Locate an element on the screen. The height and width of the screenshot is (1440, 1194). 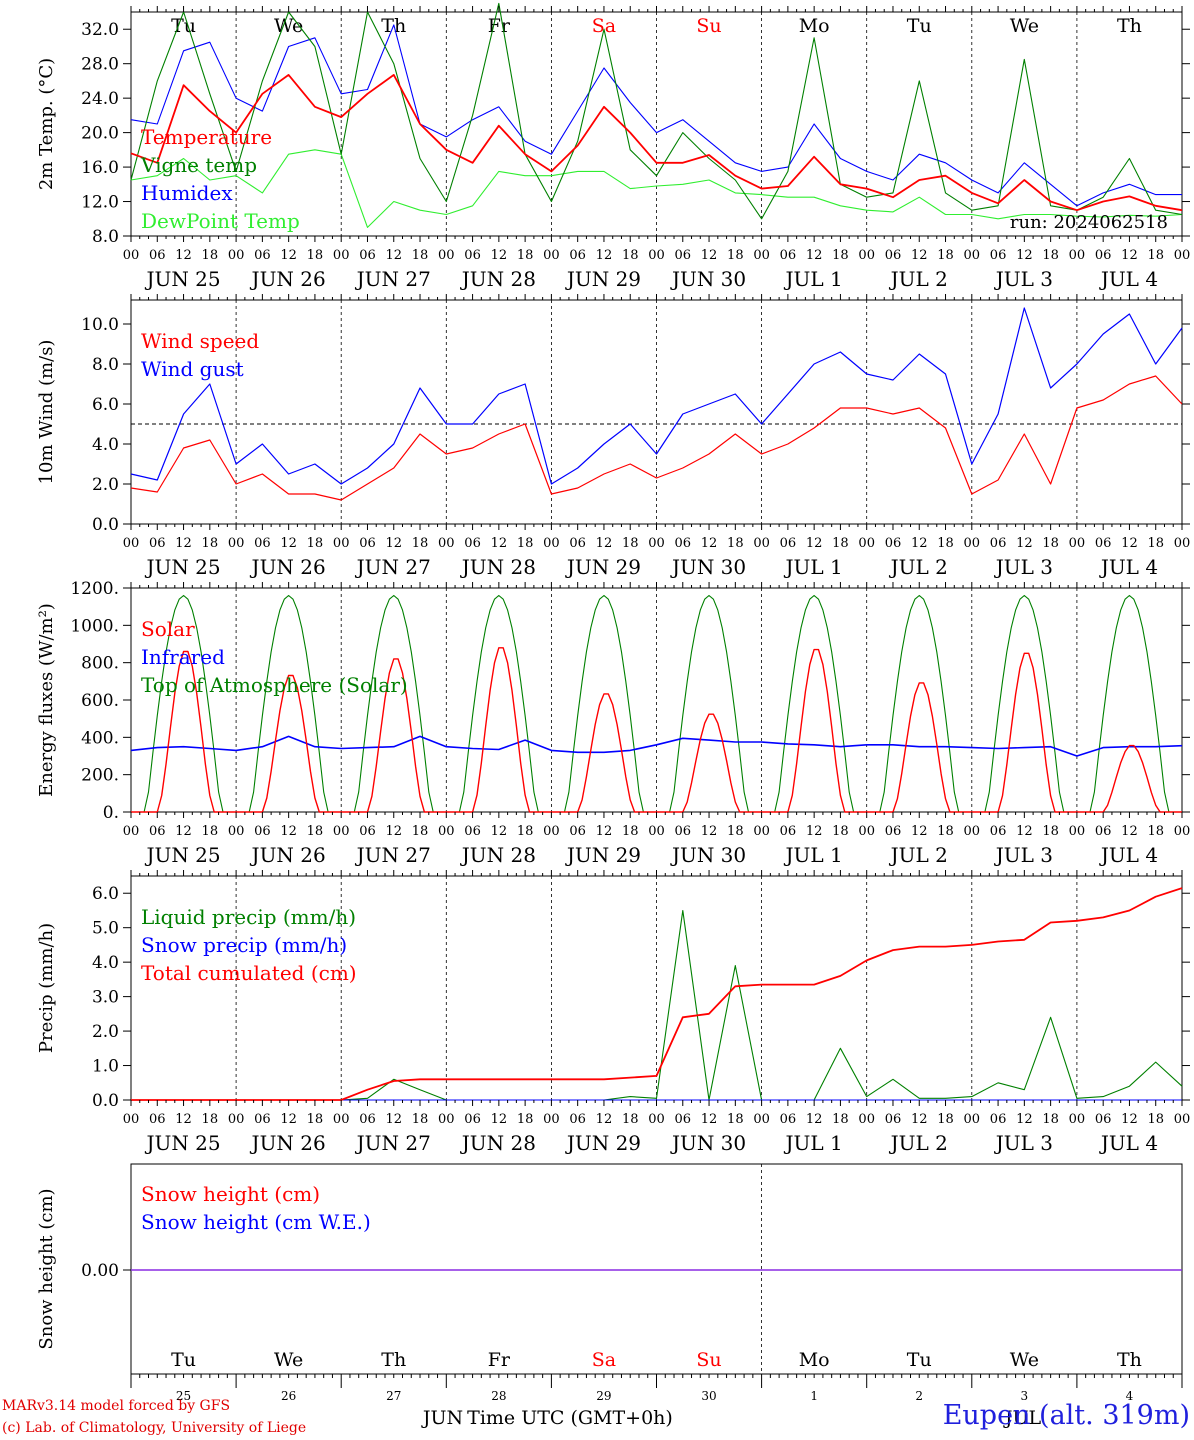
legend-entry: Snow height (cm W.E.) is located at coordinates (256, 1222).